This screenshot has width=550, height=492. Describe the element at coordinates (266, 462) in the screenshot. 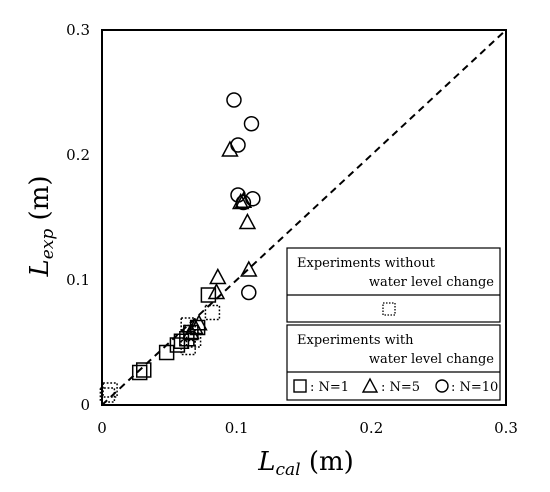

I see `x-axis-title-main: L` at that location.